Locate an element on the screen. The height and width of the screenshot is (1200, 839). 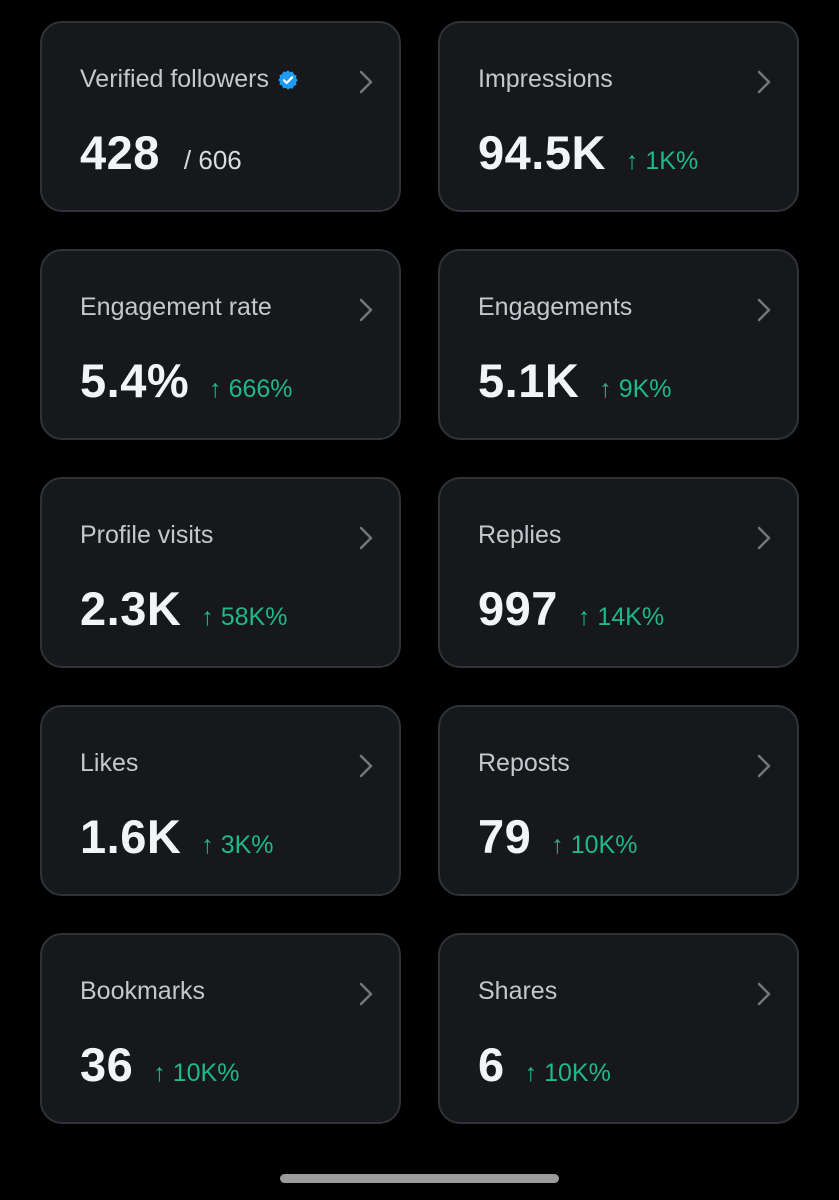
card-title: Engagements is located at coordinates (555, 307).